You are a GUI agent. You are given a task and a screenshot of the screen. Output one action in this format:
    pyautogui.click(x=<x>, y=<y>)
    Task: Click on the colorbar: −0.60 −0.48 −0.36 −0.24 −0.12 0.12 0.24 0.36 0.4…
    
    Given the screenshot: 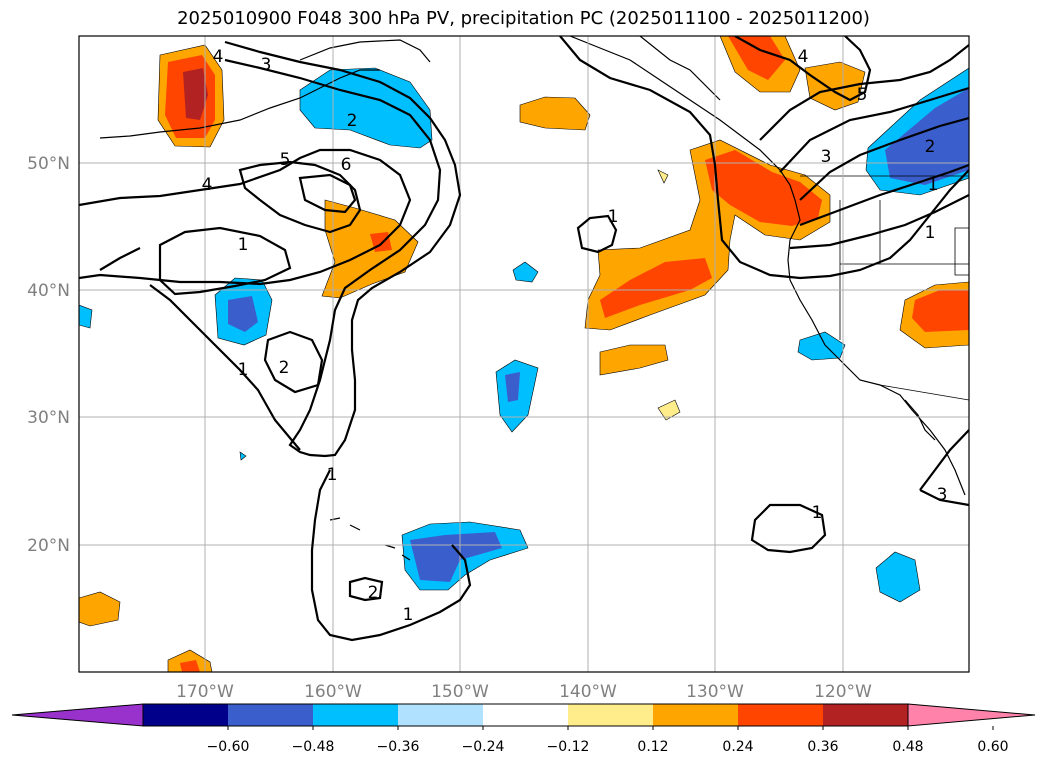 What is the action you would take?
    pyautogui.click(x=523, y=729)
    